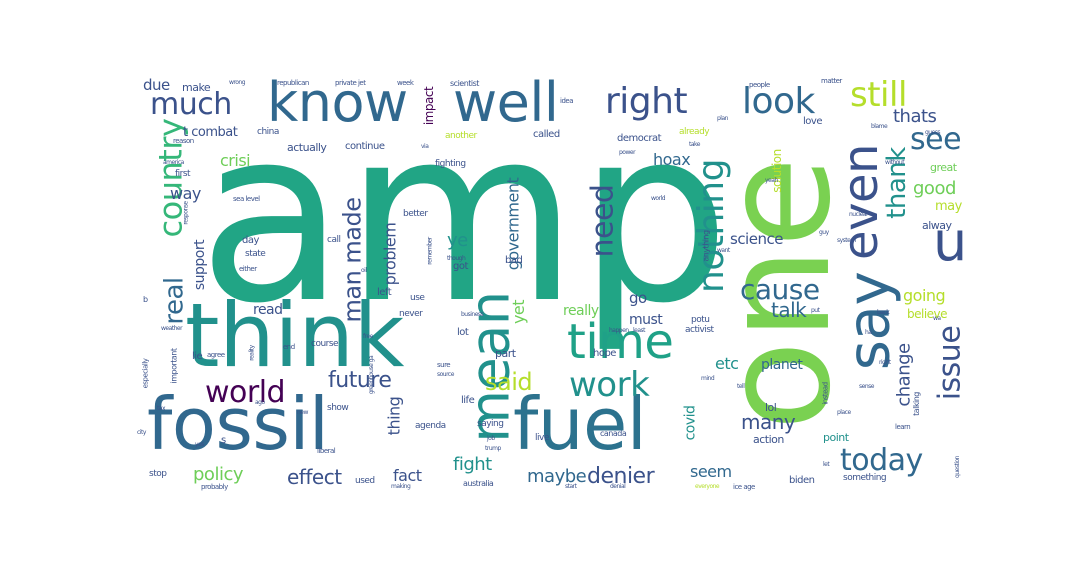 Image resolution: width=1080 pixels, height=576 pixels. What do you see at coordinates (405, 83) in the screenshot?
I see `word-week: week` at bounding box center [405, 83].